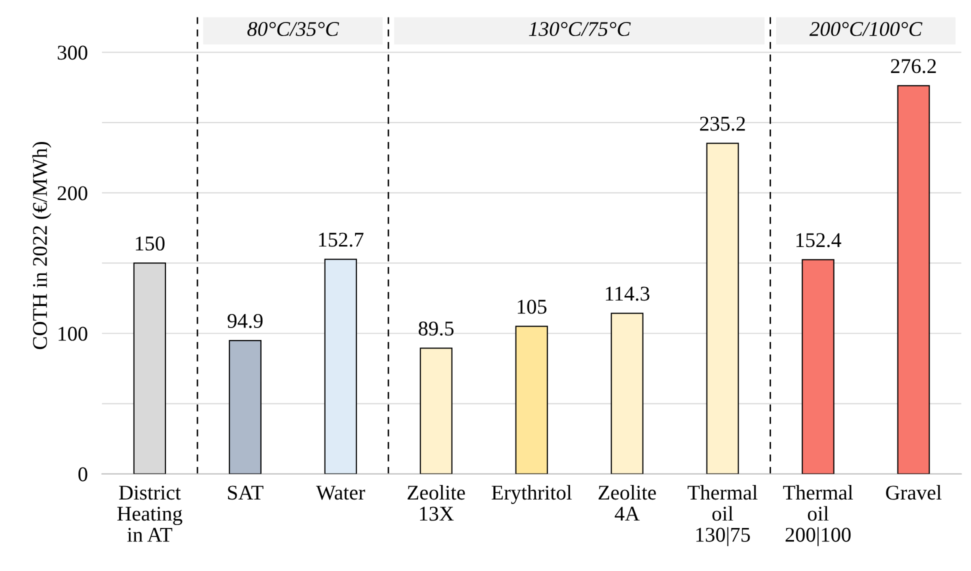 This screenshot has height=571, width=971. What do you see at coordinates (83, 474) in the screenshot?
I see `y-tick-label: 0` at bounding box center [83, 474].